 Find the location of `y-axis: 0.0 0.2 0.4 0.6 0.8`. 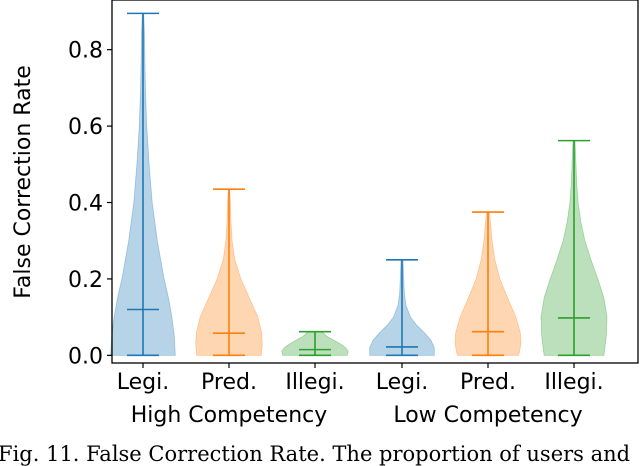

y-axis: 0.0 0.2 0.4 0.6 0.8 is located at coordinates (90, 204).